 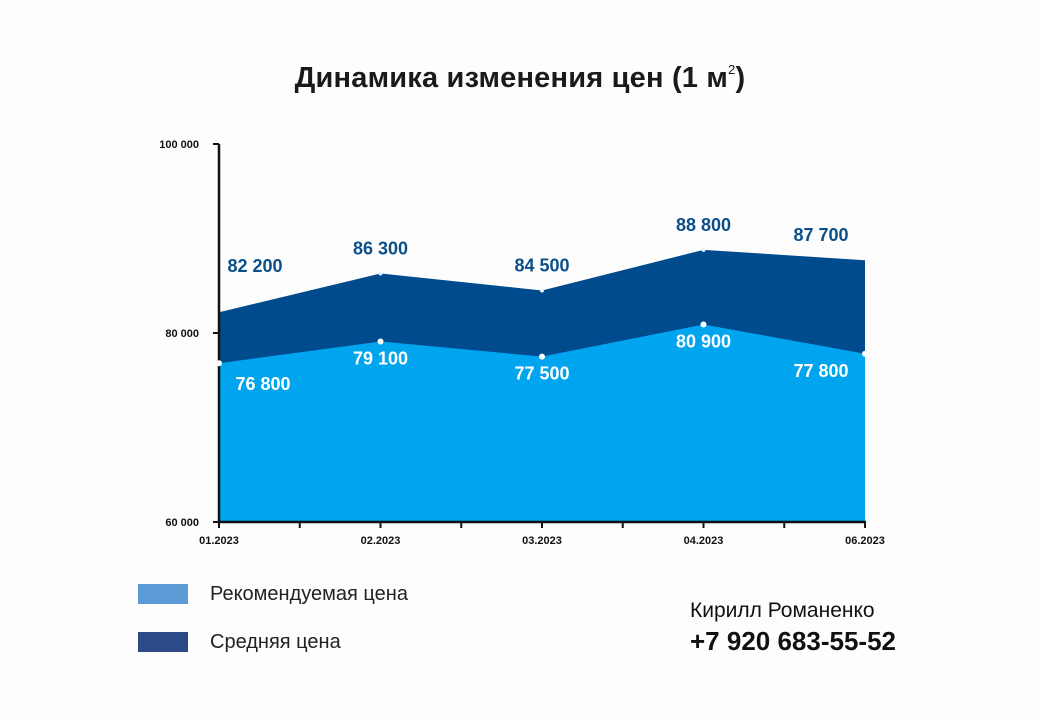 What do you see at coordinates (820, 235) in the screenshot?
I see `data-label-average: 87 700` at bounding box center [820, 235].